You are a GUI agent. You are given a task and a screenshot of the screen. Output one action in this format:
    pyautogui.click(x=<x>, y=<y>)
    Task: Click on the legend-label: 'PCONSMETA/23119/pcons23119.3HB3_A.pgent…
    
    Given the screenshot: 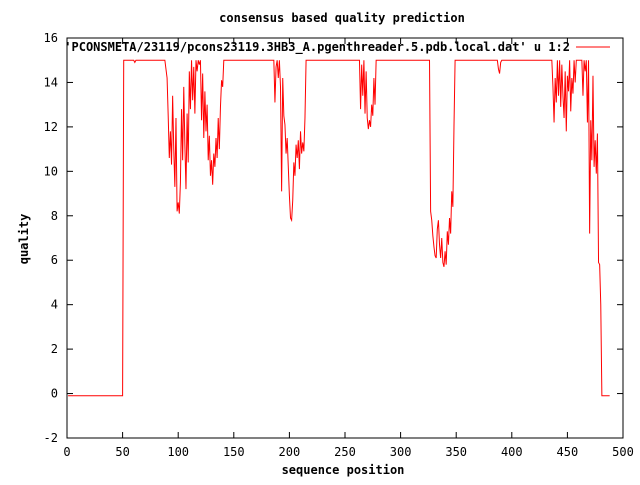 What is the action you would take?
    pyautogui.click(x=317, y=47)
    